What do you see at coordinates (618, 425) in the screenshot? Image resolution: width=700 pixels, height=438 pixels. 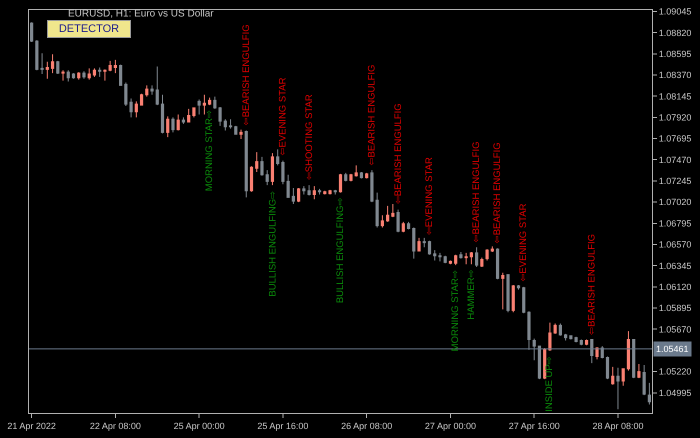 I see `x-tick-label: 28 Apr 08:00` at bounding box center [618, 425].